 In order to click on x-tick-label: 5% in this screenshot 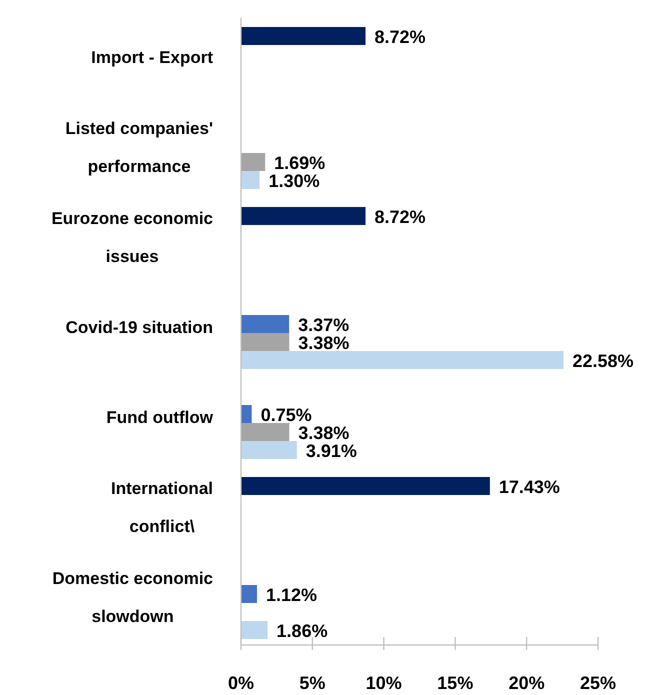, I will do `click(312, 683)`.